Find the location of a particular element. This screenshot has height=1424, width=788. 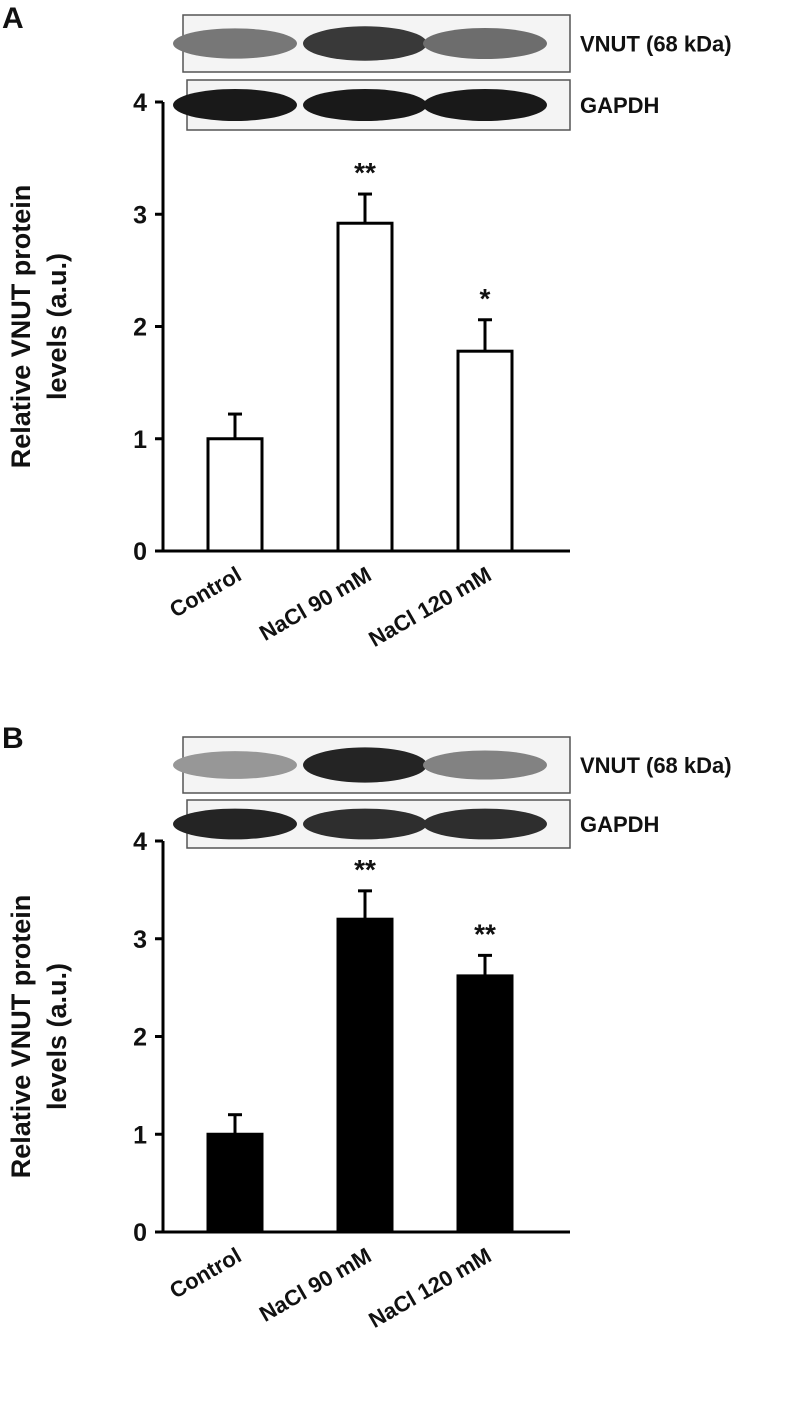

significance-label: * is located at coordinates (485, 298).